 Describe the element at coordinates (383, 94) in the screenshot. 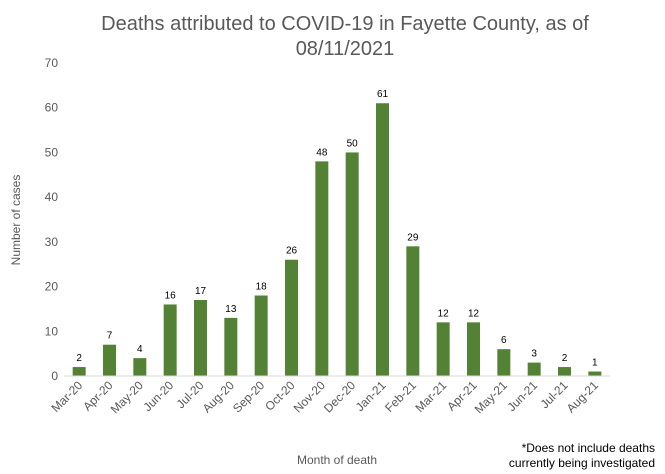

I see `data-label: 61` at that location.